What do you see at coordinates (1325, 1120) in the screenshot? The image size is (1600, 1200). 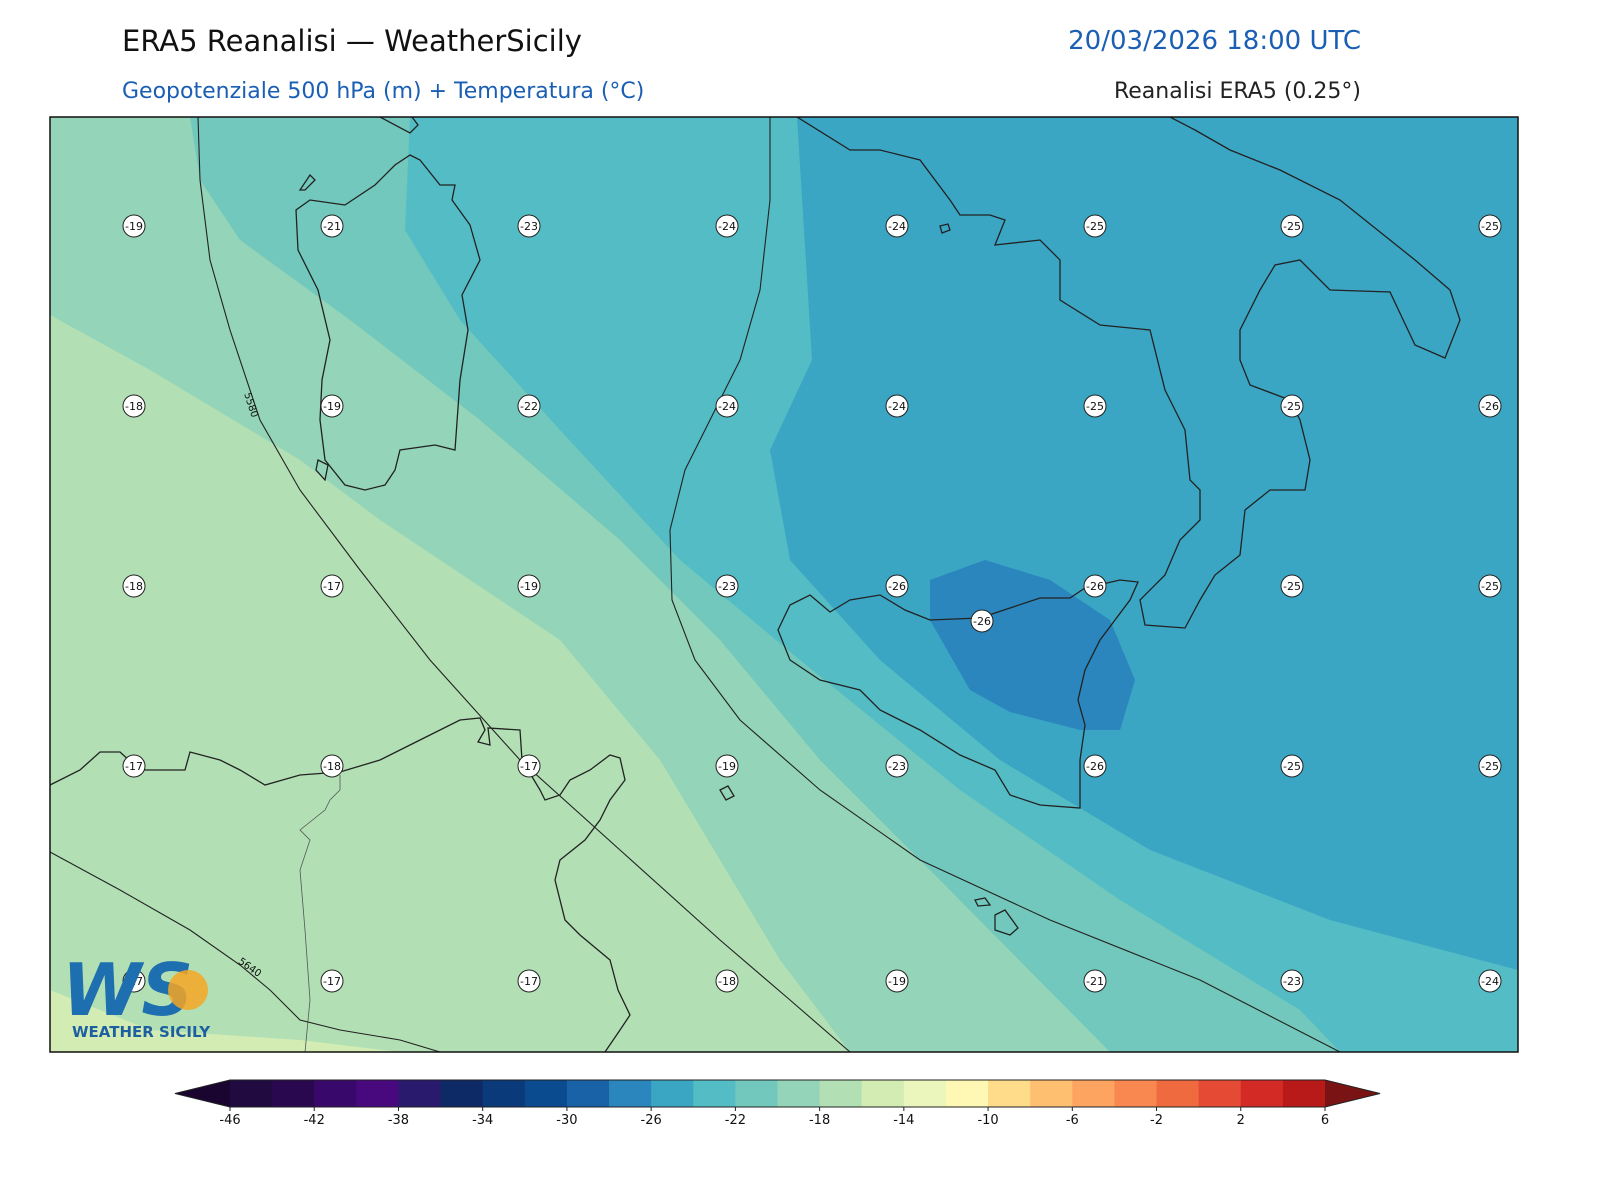 I see `colorbar-tick-label: 6` at bounding box center [1325, 1120].